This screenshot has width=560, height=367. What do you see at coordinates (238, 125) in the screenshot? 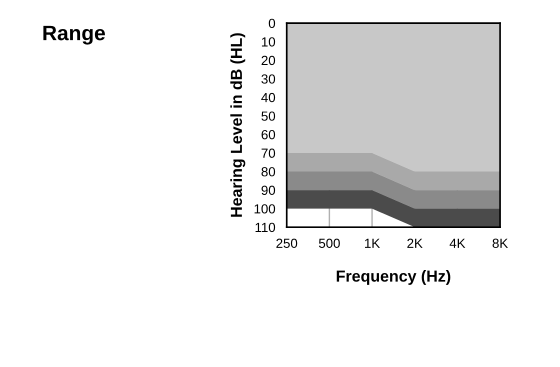
I see `y-axis-title: Hearing Level in dB (HL)` at bounding box center [238, 125].